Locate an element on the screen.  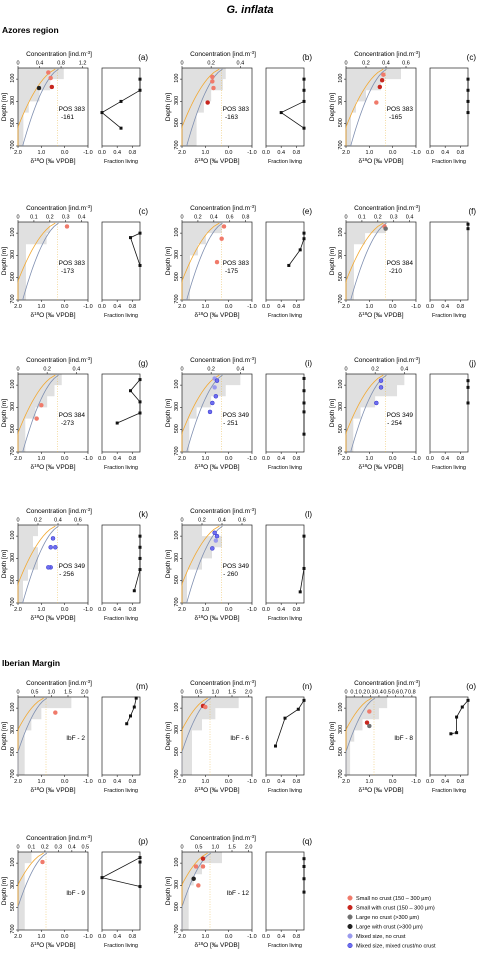
equilibrium-curve-yellow is located at coordinates (36, 107).